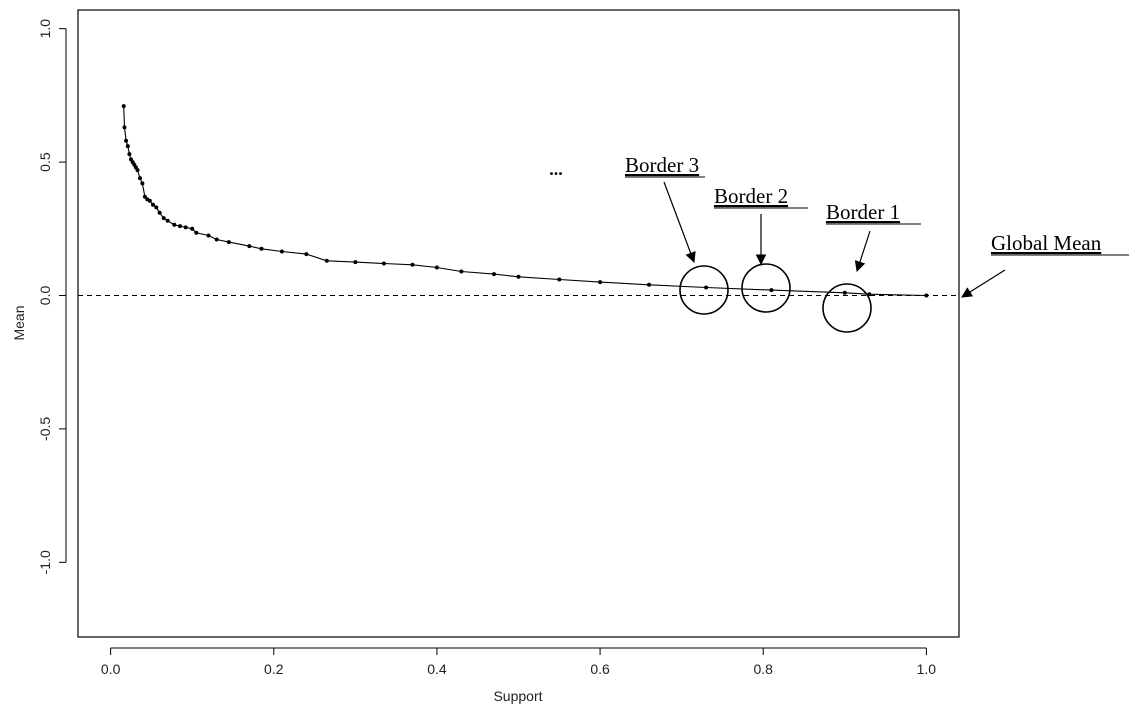  Describe the element at coordinates (45, 162) in the screenshot. I see `y-tick-label: 0.5` at that location.